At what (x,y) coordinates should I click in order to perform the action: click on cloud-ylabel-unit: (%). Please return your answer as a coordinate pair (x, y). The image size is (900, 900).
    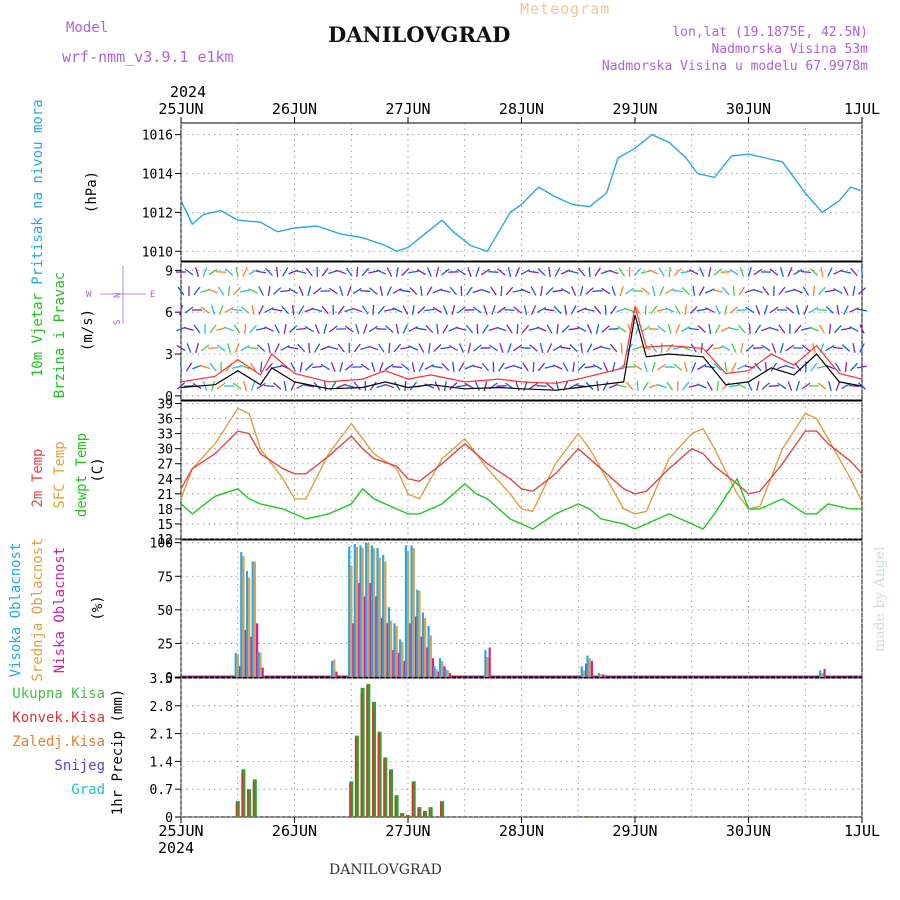
    Looking at the image, I should click on (98, 607).